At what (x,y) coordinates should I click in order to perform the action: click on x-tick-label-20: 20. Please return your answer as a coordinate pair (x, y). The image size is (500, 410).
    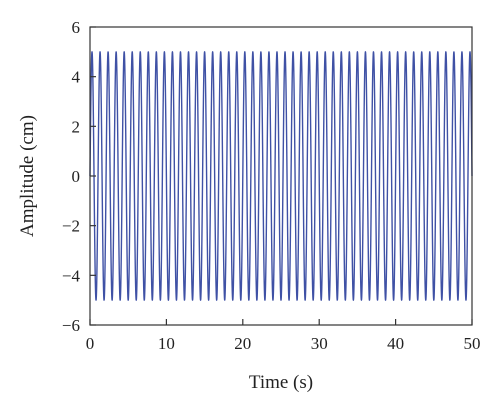
    Looking at the image, I should click on (242, 343).